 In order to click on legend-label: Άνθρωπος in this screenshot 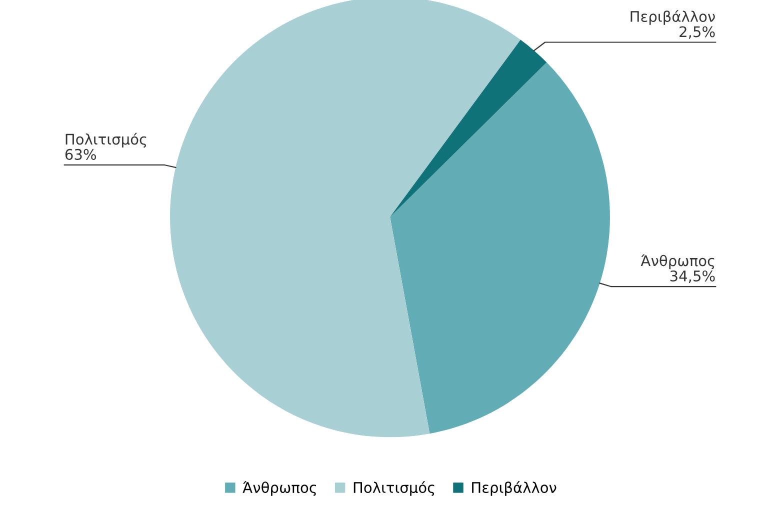, I will do `click(279, 488)`.